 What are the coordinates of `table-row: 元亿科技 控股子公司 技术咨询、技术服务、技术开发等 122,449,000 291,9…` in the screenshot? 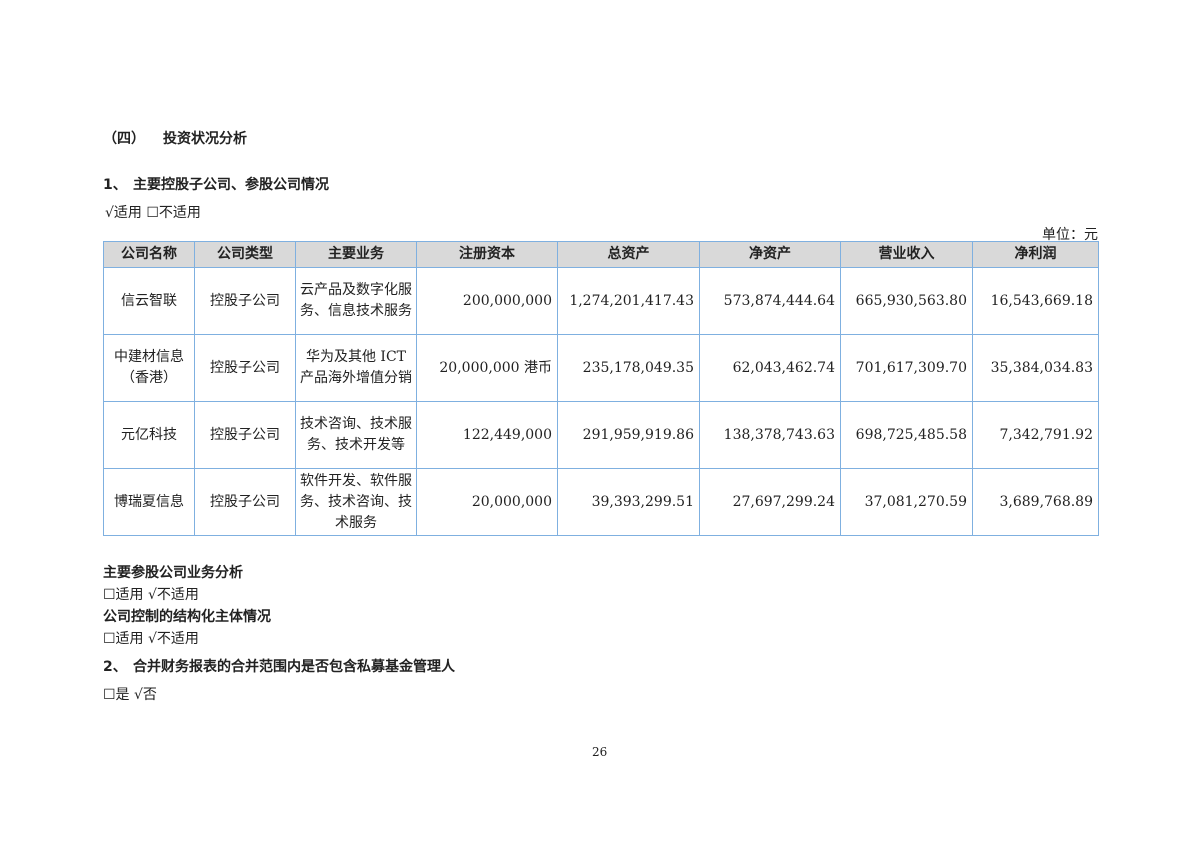 It's located at (601, 435).